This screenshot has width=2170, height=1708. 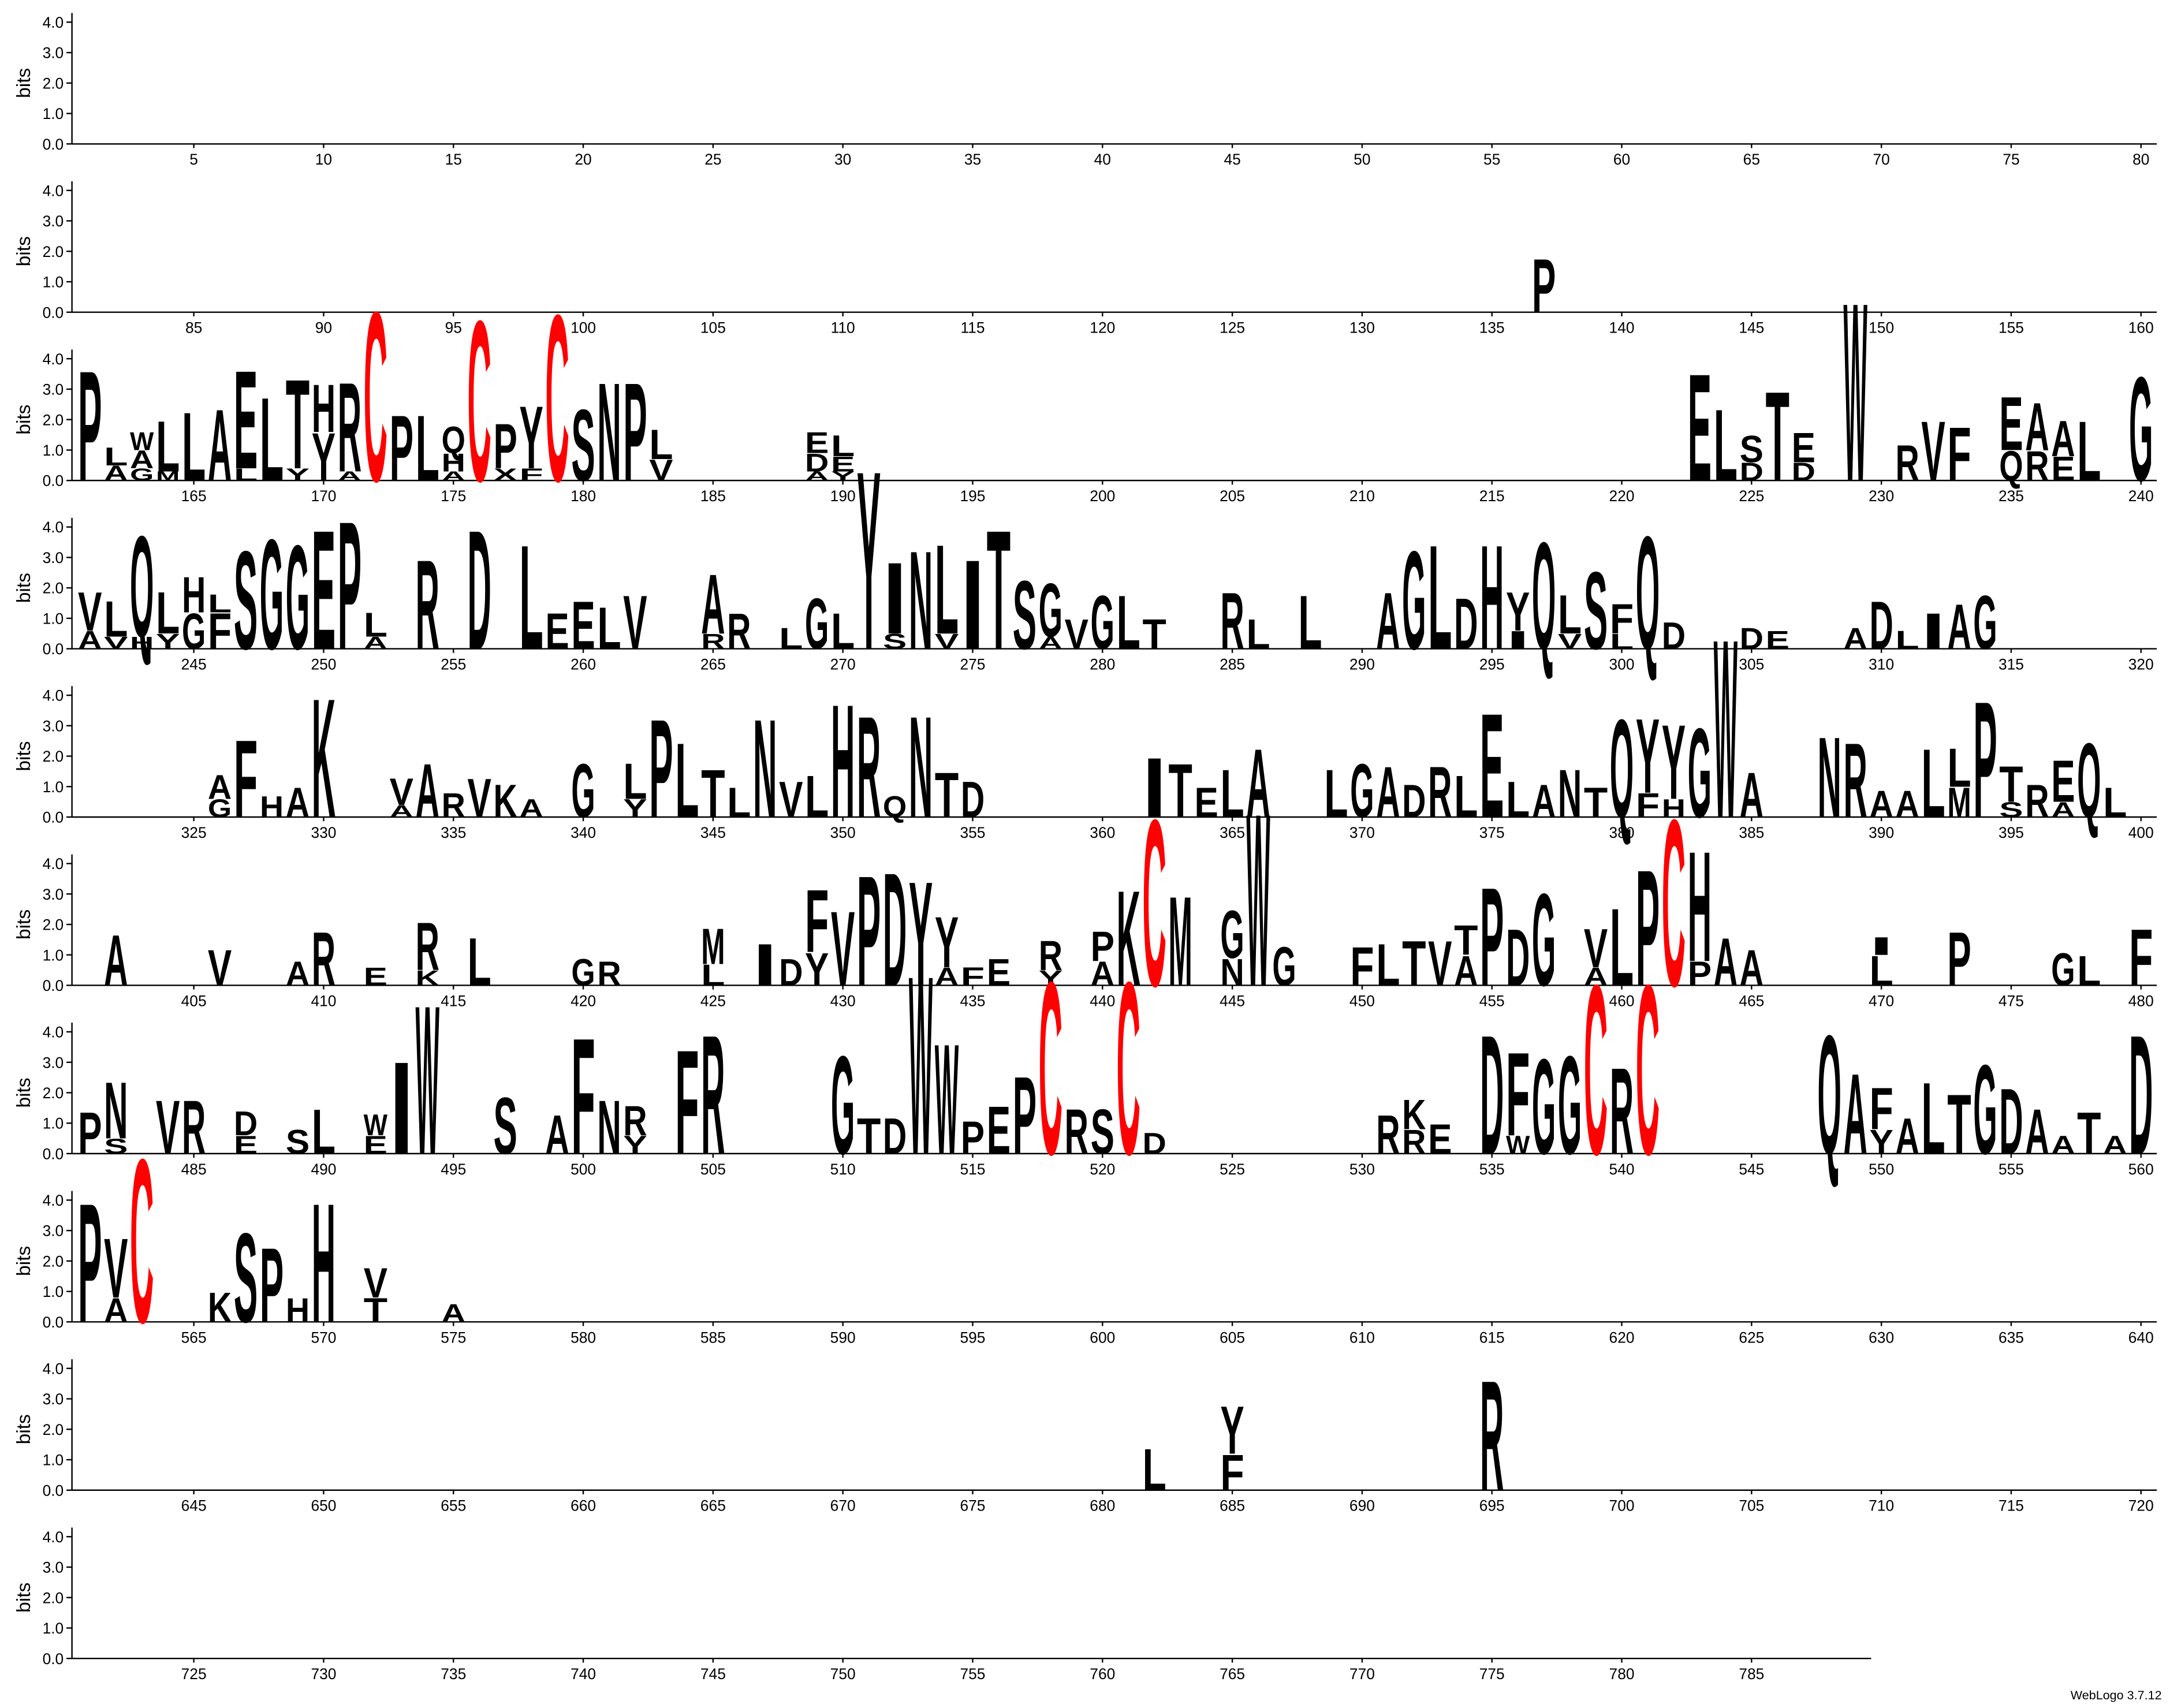 I want to click on letter-stack: AV, so click(x=401, y=795).